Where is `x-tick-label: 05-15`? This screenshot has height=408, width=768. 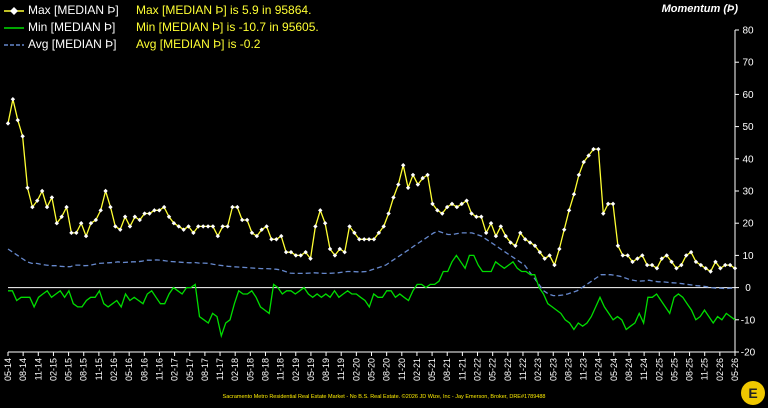 x-tick-label: 05-15 is located at coordinates (69, 369).